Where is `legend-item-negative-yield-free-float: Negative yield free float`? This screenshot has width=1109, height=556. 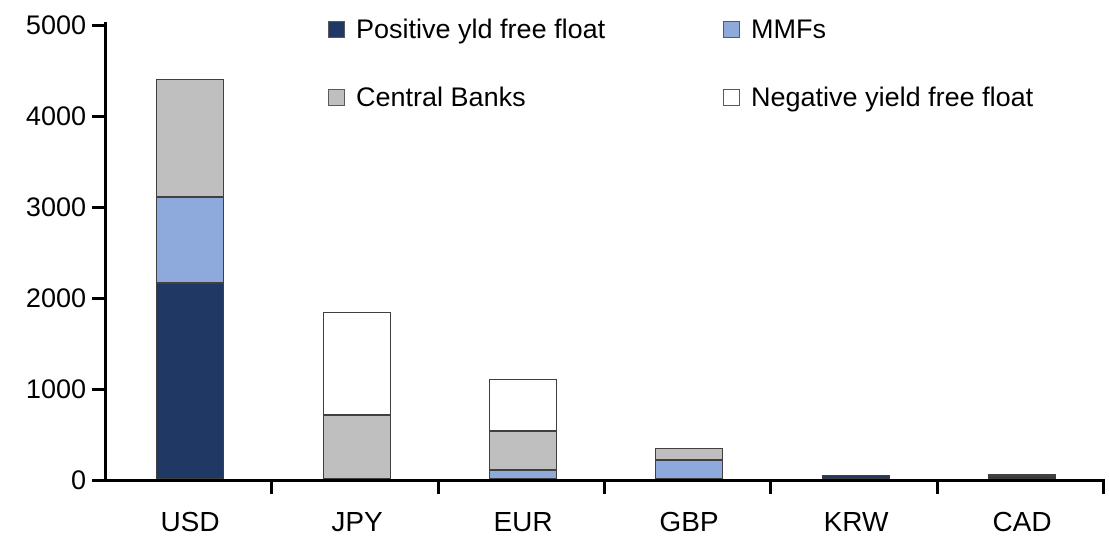 legend-item-negative-yield-free-float: Negative yield free float is located at coordinates (878, 97).